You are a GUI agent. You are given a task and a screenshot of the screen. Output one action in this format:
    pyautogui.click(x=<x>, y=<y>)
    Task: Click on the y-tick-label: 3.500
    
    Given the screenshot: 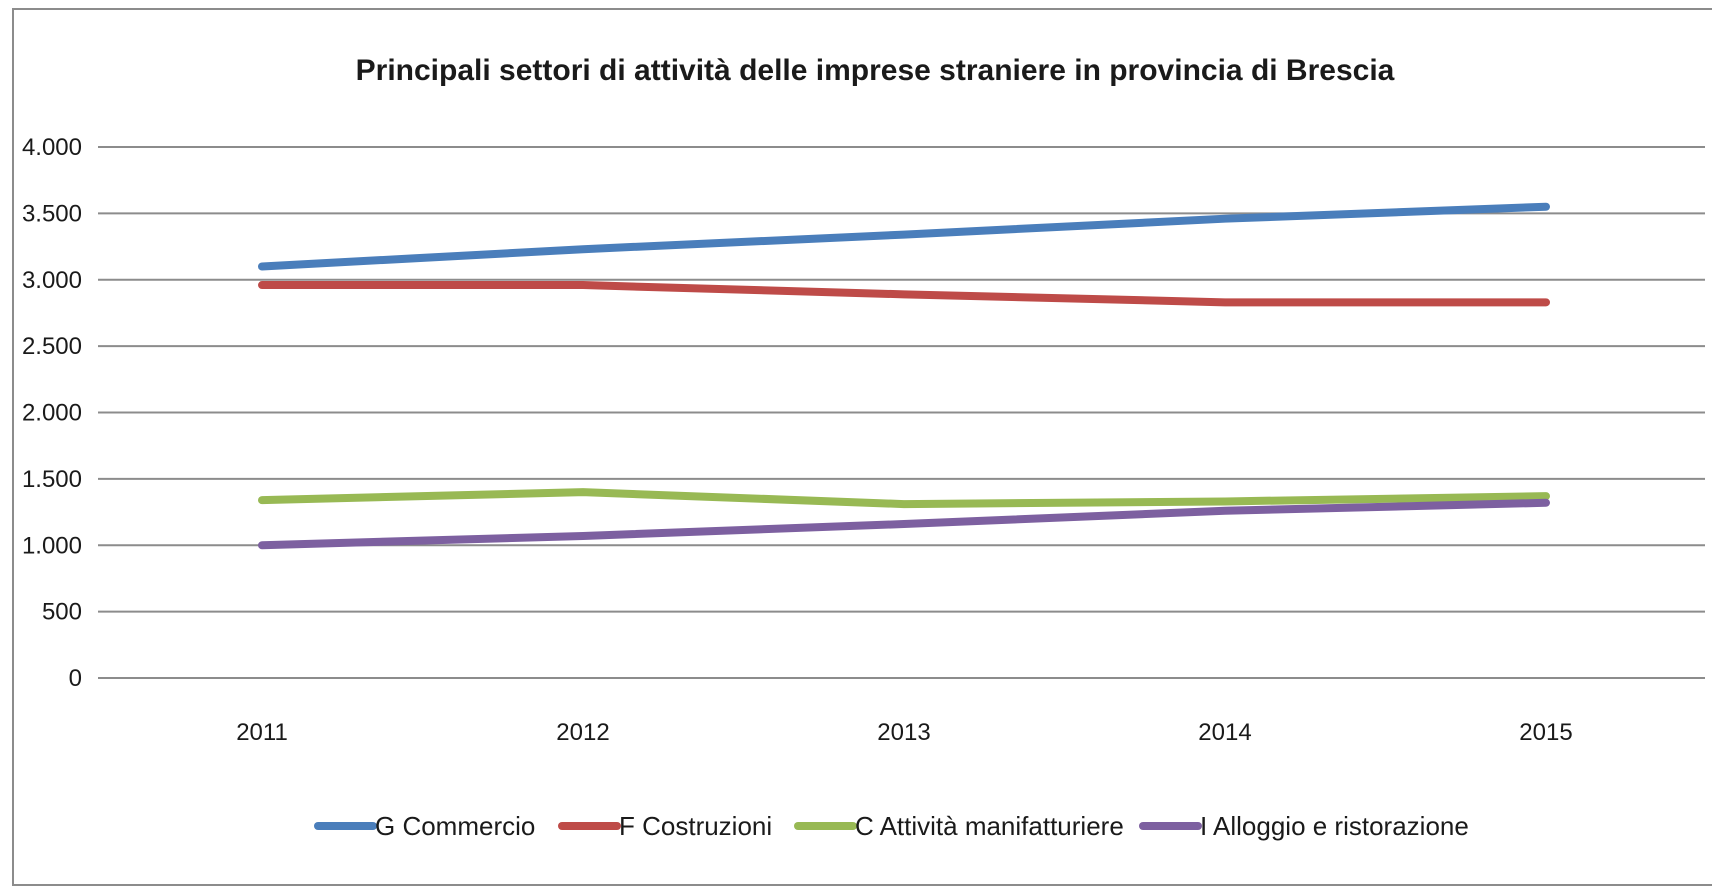 What is the action you would take?
    pyautogui.click(x=52, y=213)
    